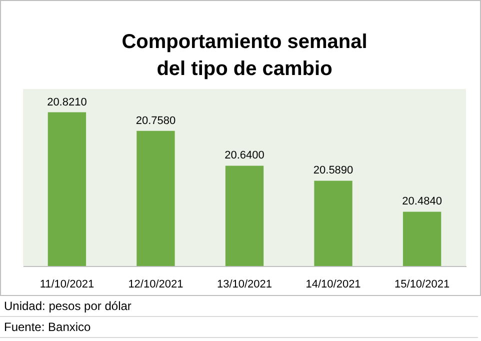 This screenshot has height=341, width=481. What do you see at coordinates (422, 202) in the screenshot?
I see `data-label: 20.4840` at bounding box center [422, 202].